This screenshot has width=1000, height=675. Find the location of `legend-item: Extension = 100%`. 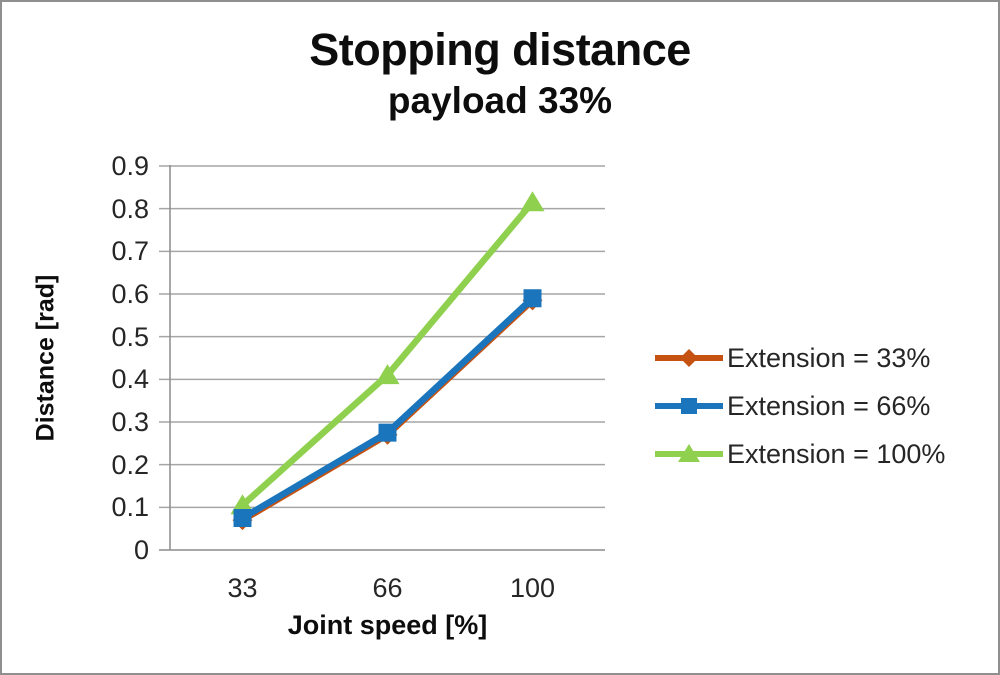

legend-item: Extension = 100% is located at coordinates (799, 454).